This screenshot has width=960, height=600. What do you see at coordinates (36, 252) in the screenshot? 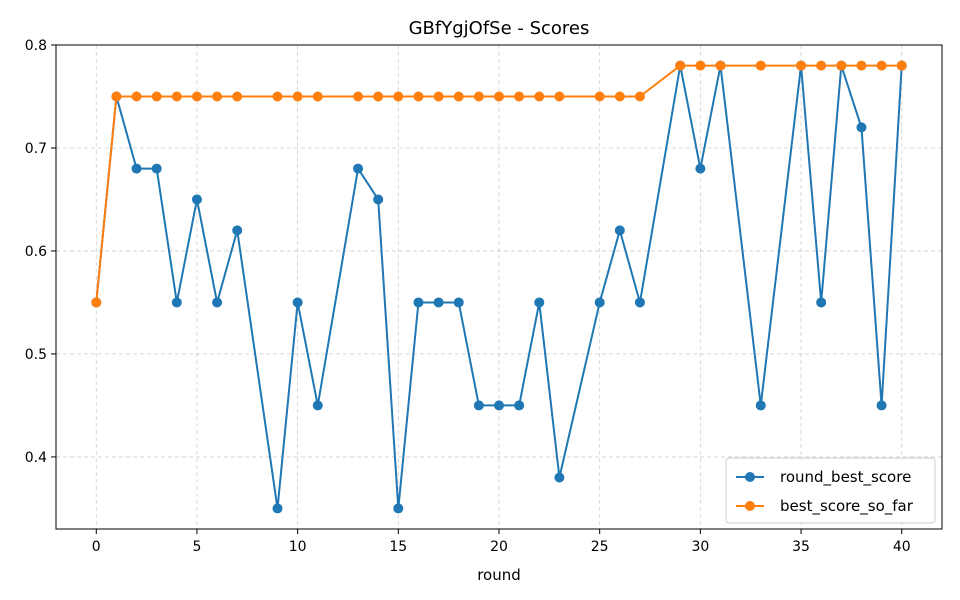
I see `y-tick-label: 0.6` at bounding box center [36, 252].